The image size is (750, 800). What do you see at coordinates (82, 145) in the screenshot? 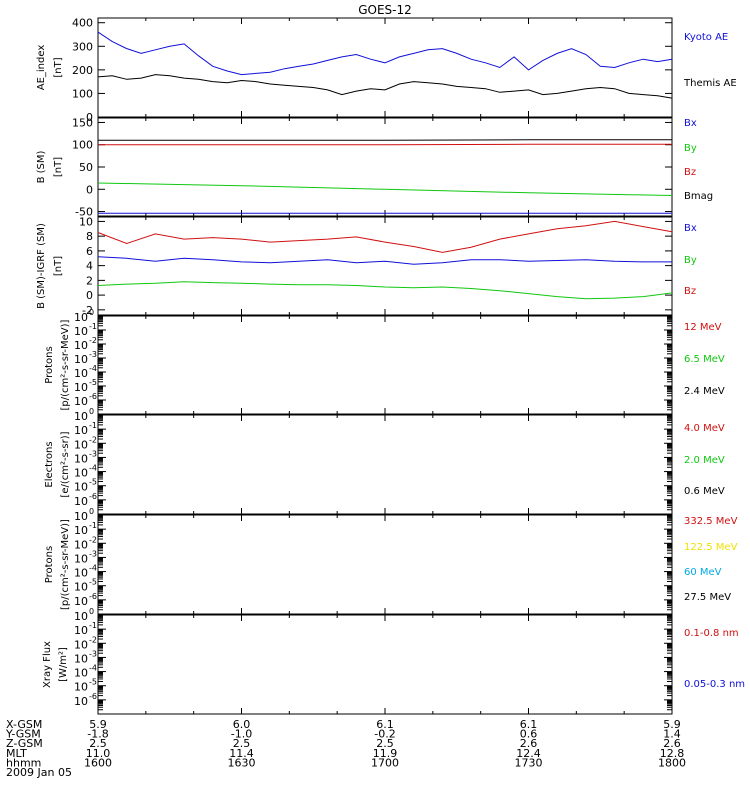
I see `y-tick-label: 100` at bounding box center [82, 145].